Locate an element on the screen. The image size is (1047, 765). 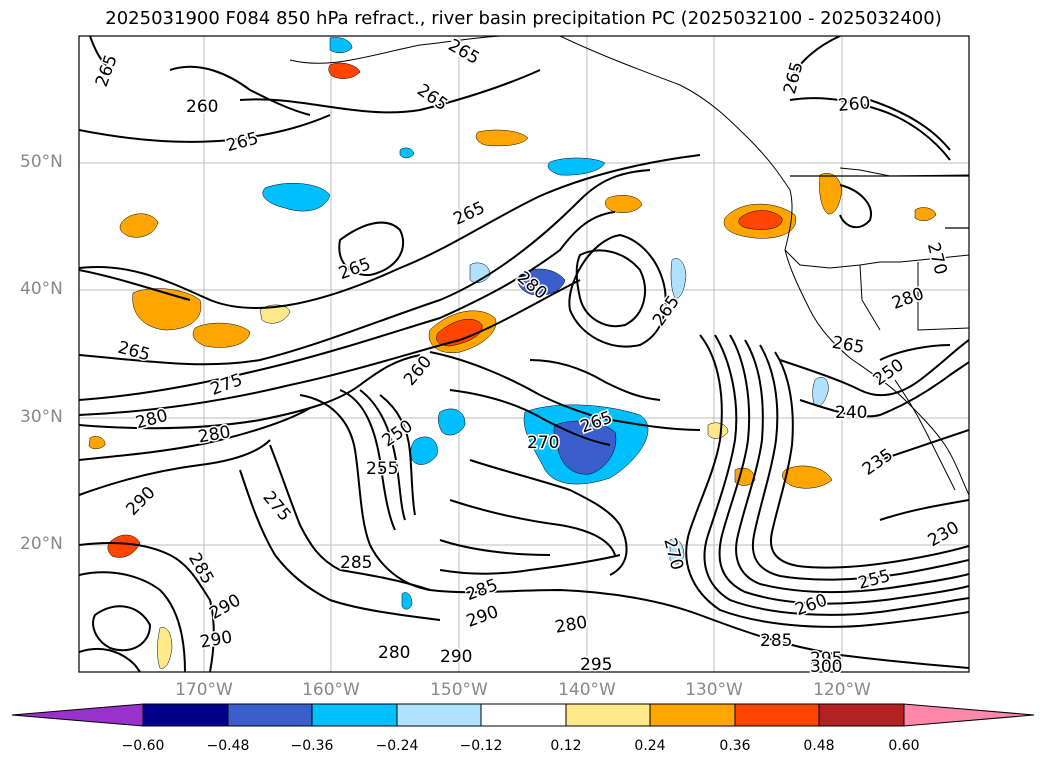
colorbar-tick-label: −0.36 is located at coordinates (312, 746).